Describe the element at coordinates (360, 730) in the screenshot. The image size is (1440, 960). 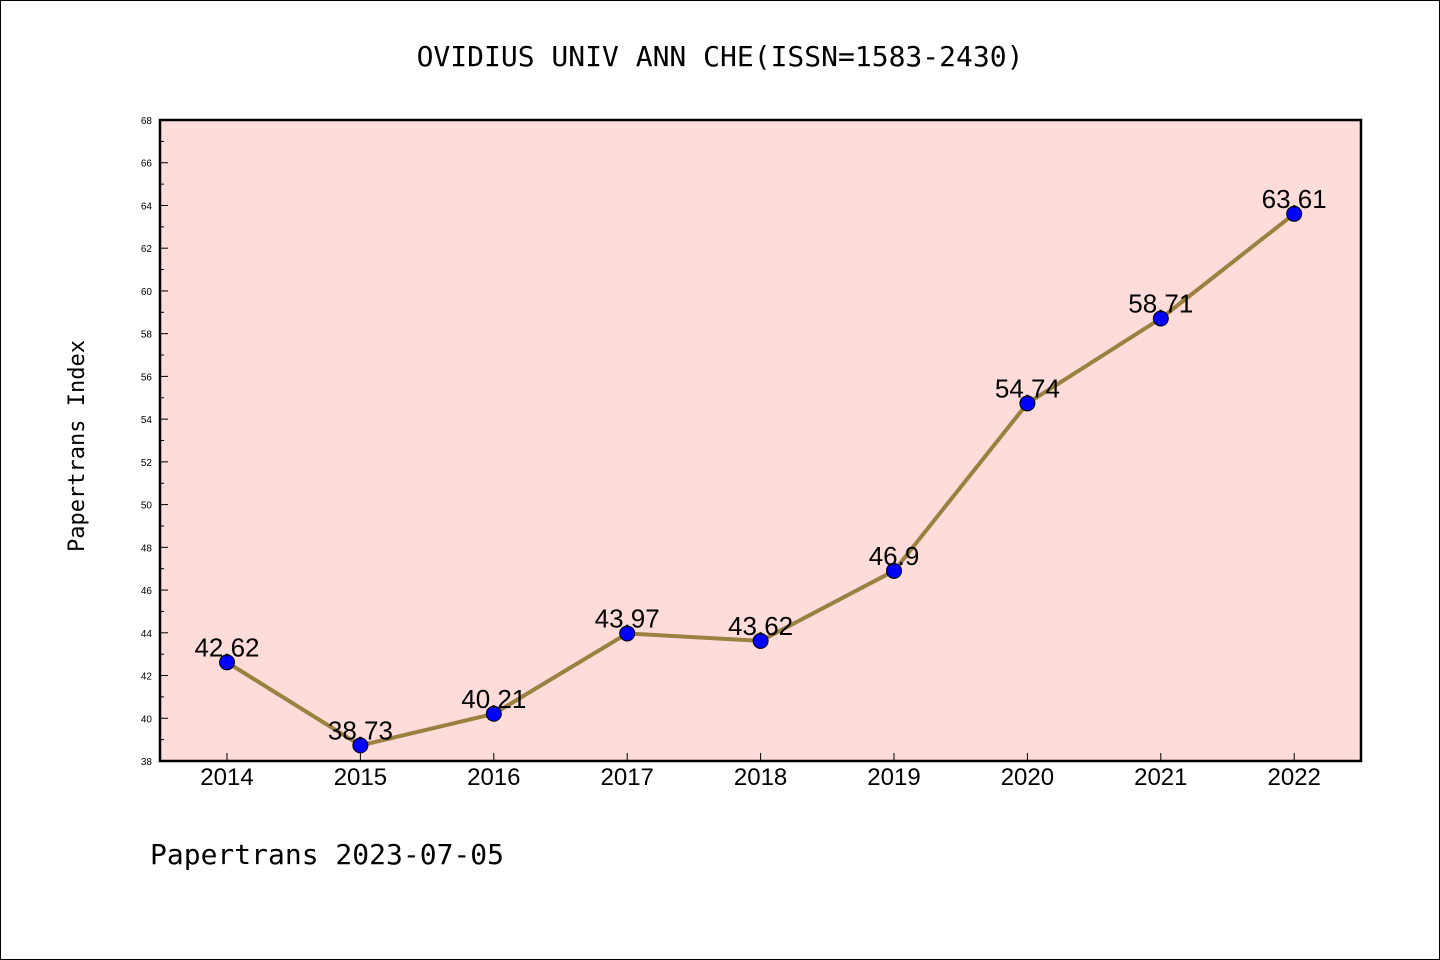
I see `data-label: 38.73` at that location.